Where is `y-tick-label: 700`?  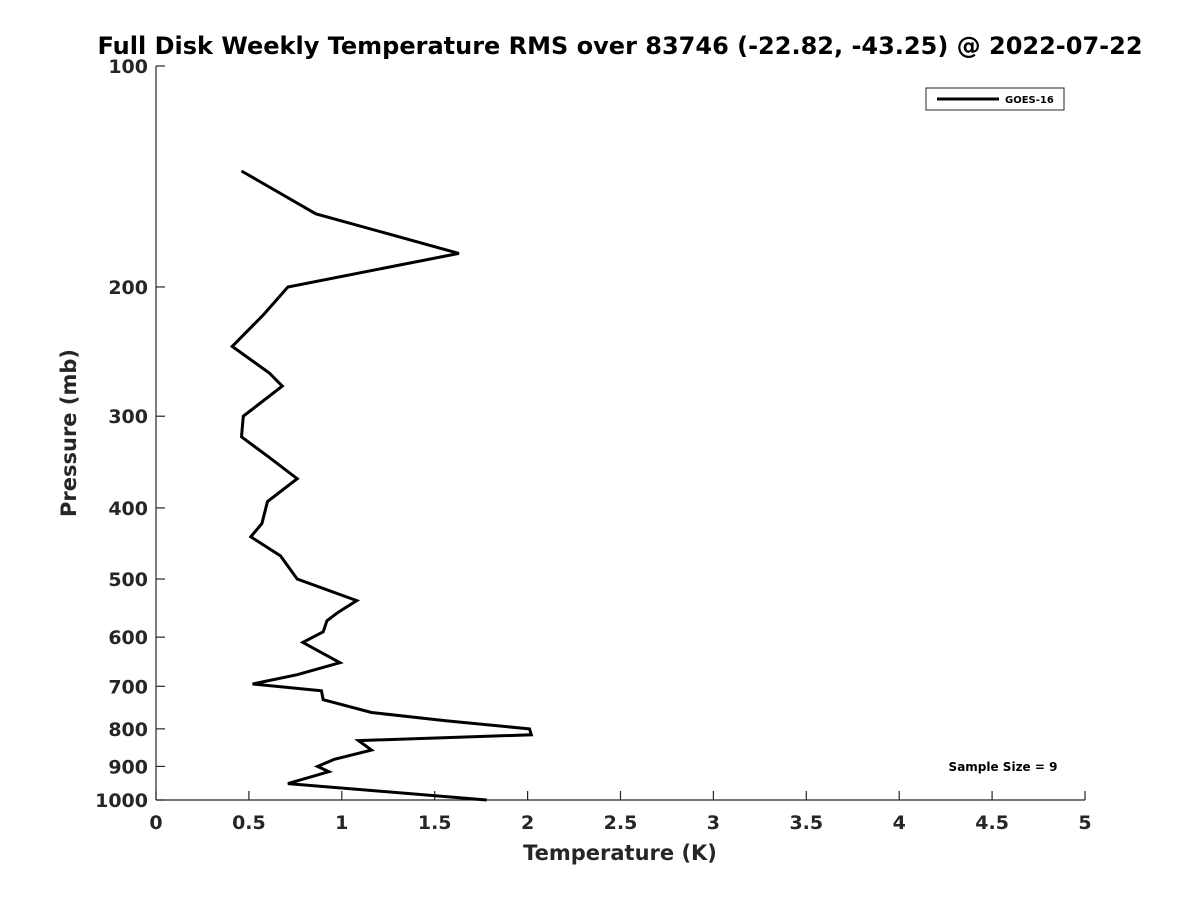
y-tick-label: 700 is located at coordinates (128, 687).